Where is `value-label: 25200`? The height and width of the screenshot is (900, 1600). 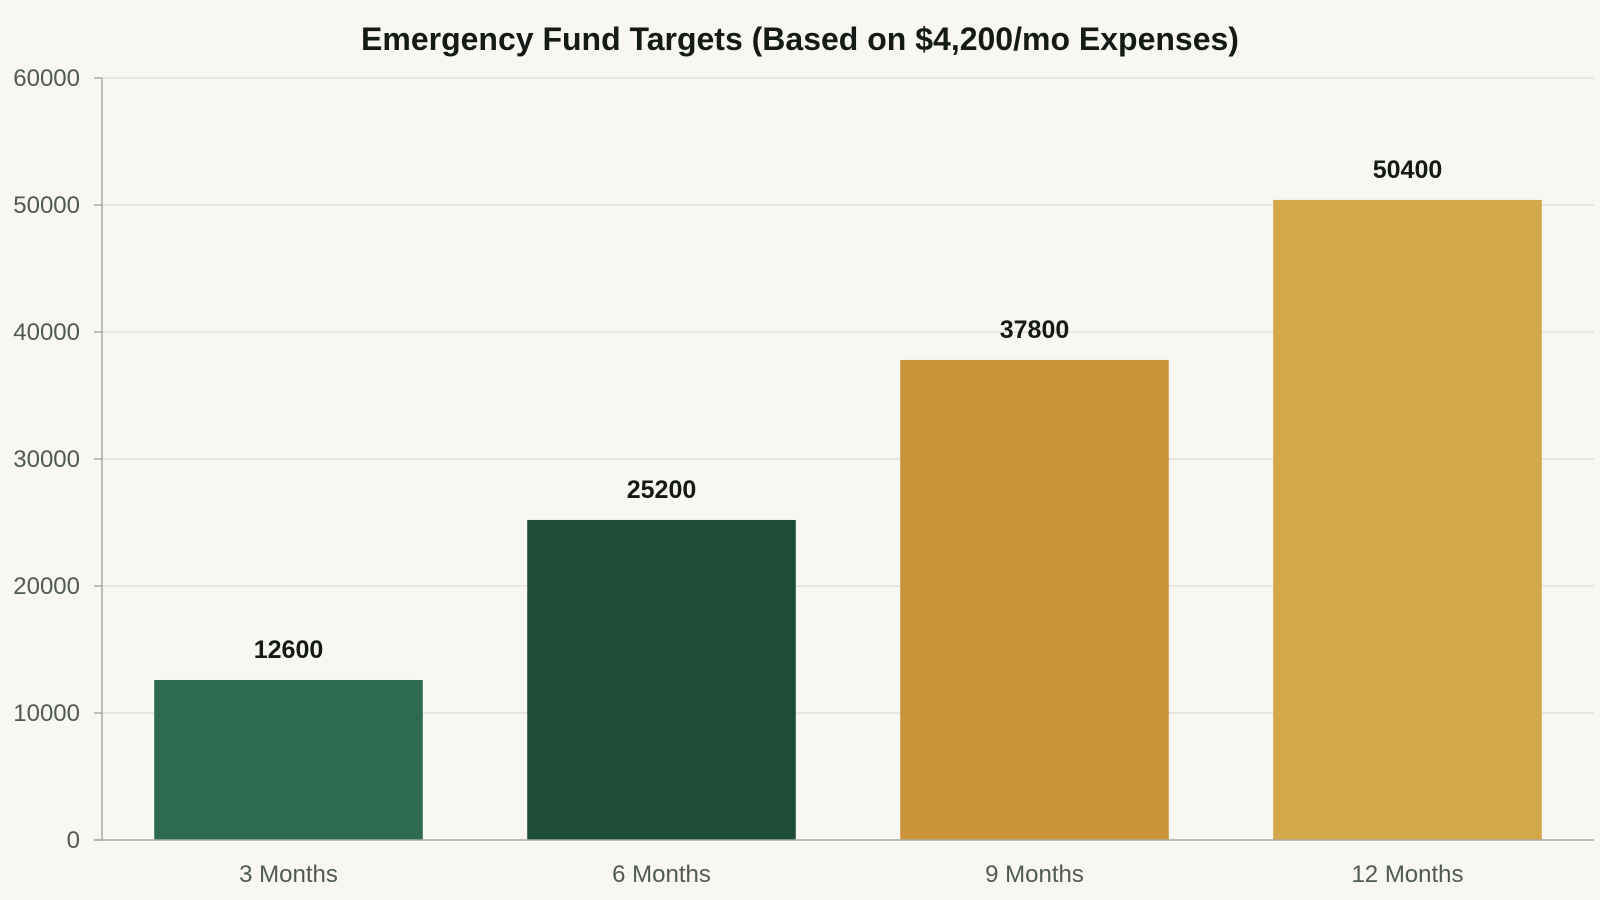
value-label: 25200 is located at coordinates (662, 490).